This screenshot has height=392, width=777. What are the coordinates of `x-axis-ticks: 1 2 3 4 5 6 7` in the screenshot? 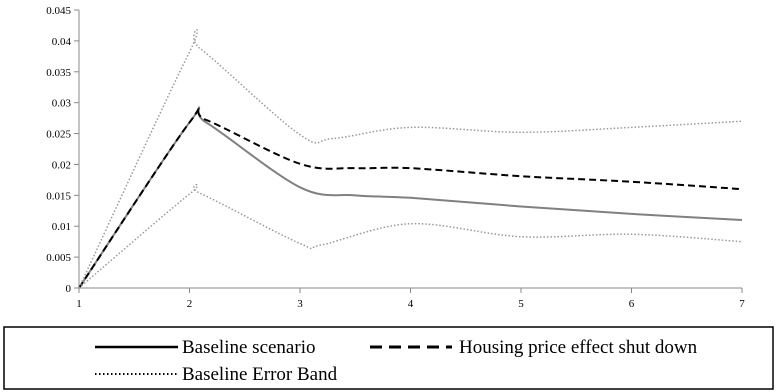 It's located at (410, 299).